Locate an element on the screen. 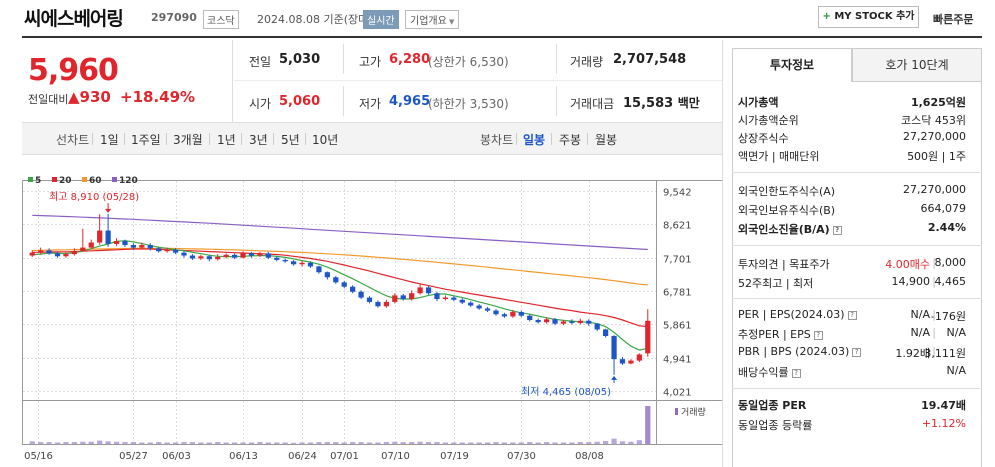  open-value: 5,060 is located at coordinates (300, 101).